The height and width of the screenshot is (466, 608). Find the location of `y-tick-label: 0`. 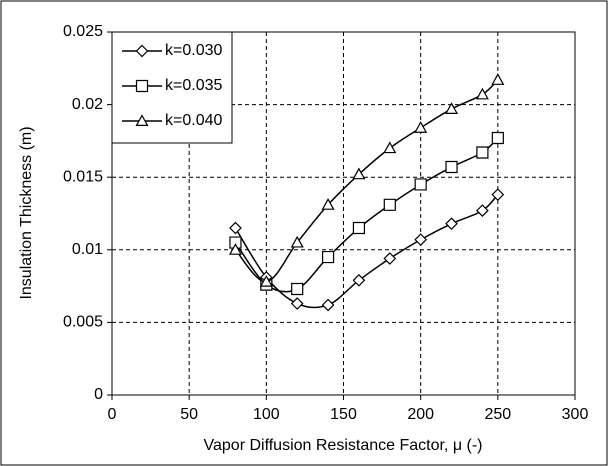

y-tick-label: 0 is located at coordinates (98, 394).